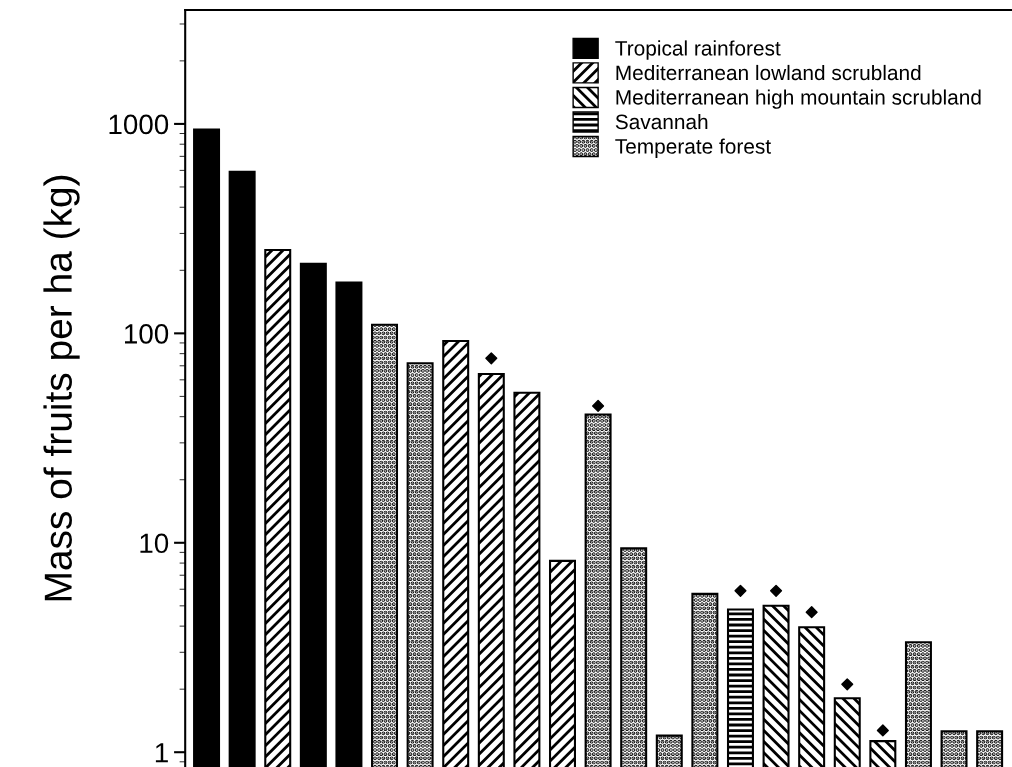  I want to click on y-tick-label: 1, so click(161, 753).